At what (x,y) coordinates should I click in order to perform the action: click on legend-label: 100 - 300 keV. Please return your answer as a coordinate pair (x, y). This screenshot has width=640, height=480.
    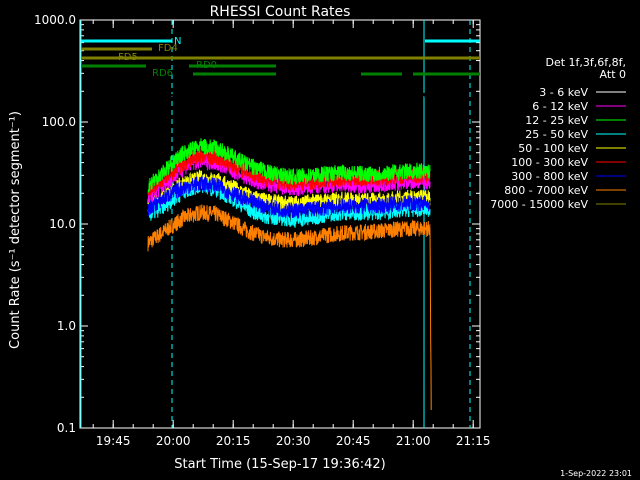
    Looking at the image, I should click on (549, 162).